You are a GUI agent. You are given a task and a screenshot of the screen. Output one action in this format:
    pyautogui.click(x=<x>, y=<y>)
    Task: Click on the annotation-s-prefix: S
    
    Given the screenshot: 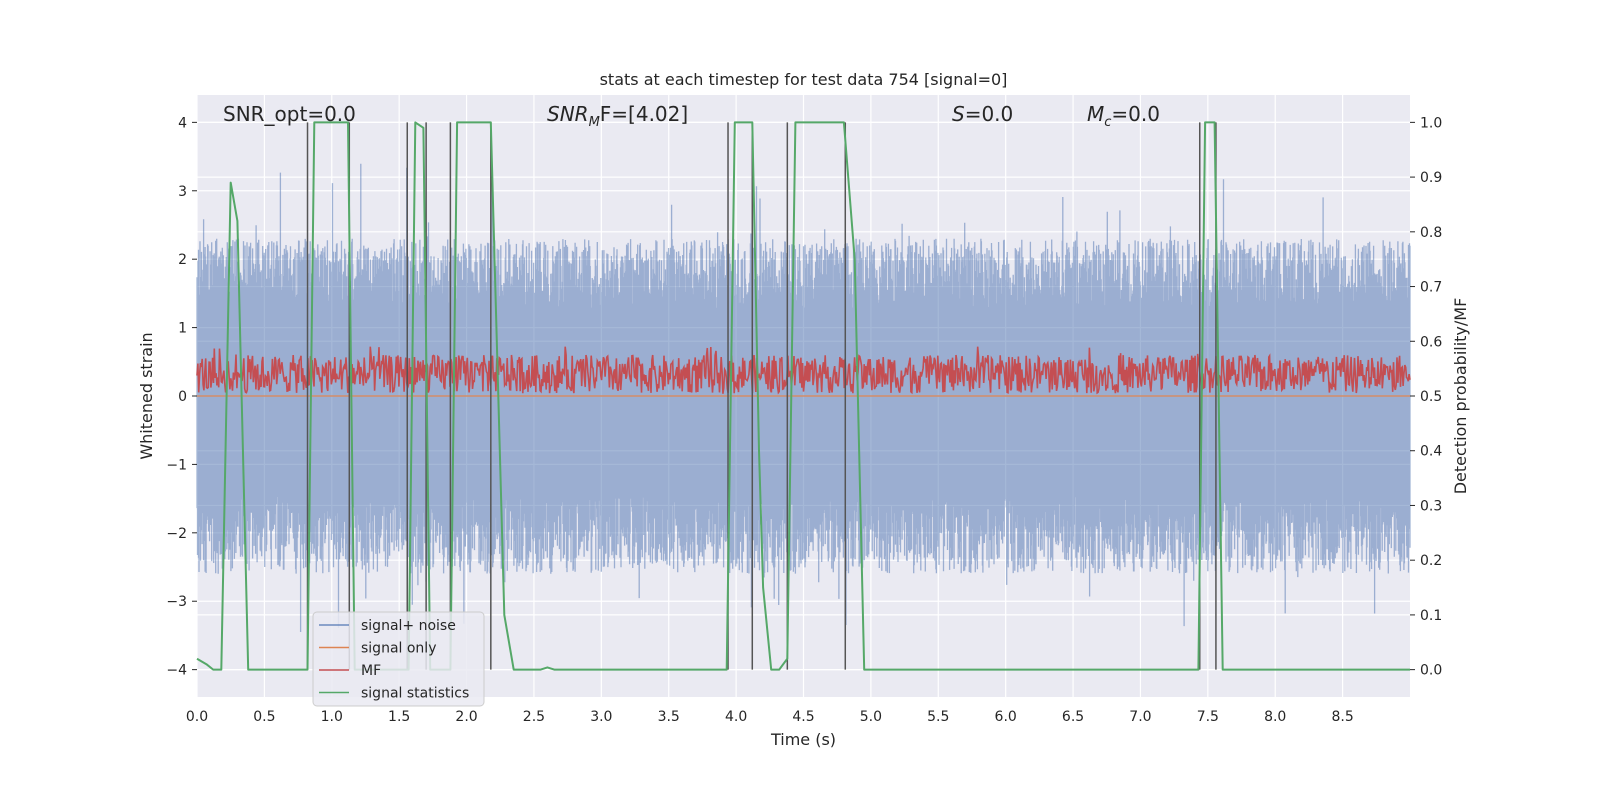 What is the action you would take?
    pyautogui.click(x=958, y=114)
    